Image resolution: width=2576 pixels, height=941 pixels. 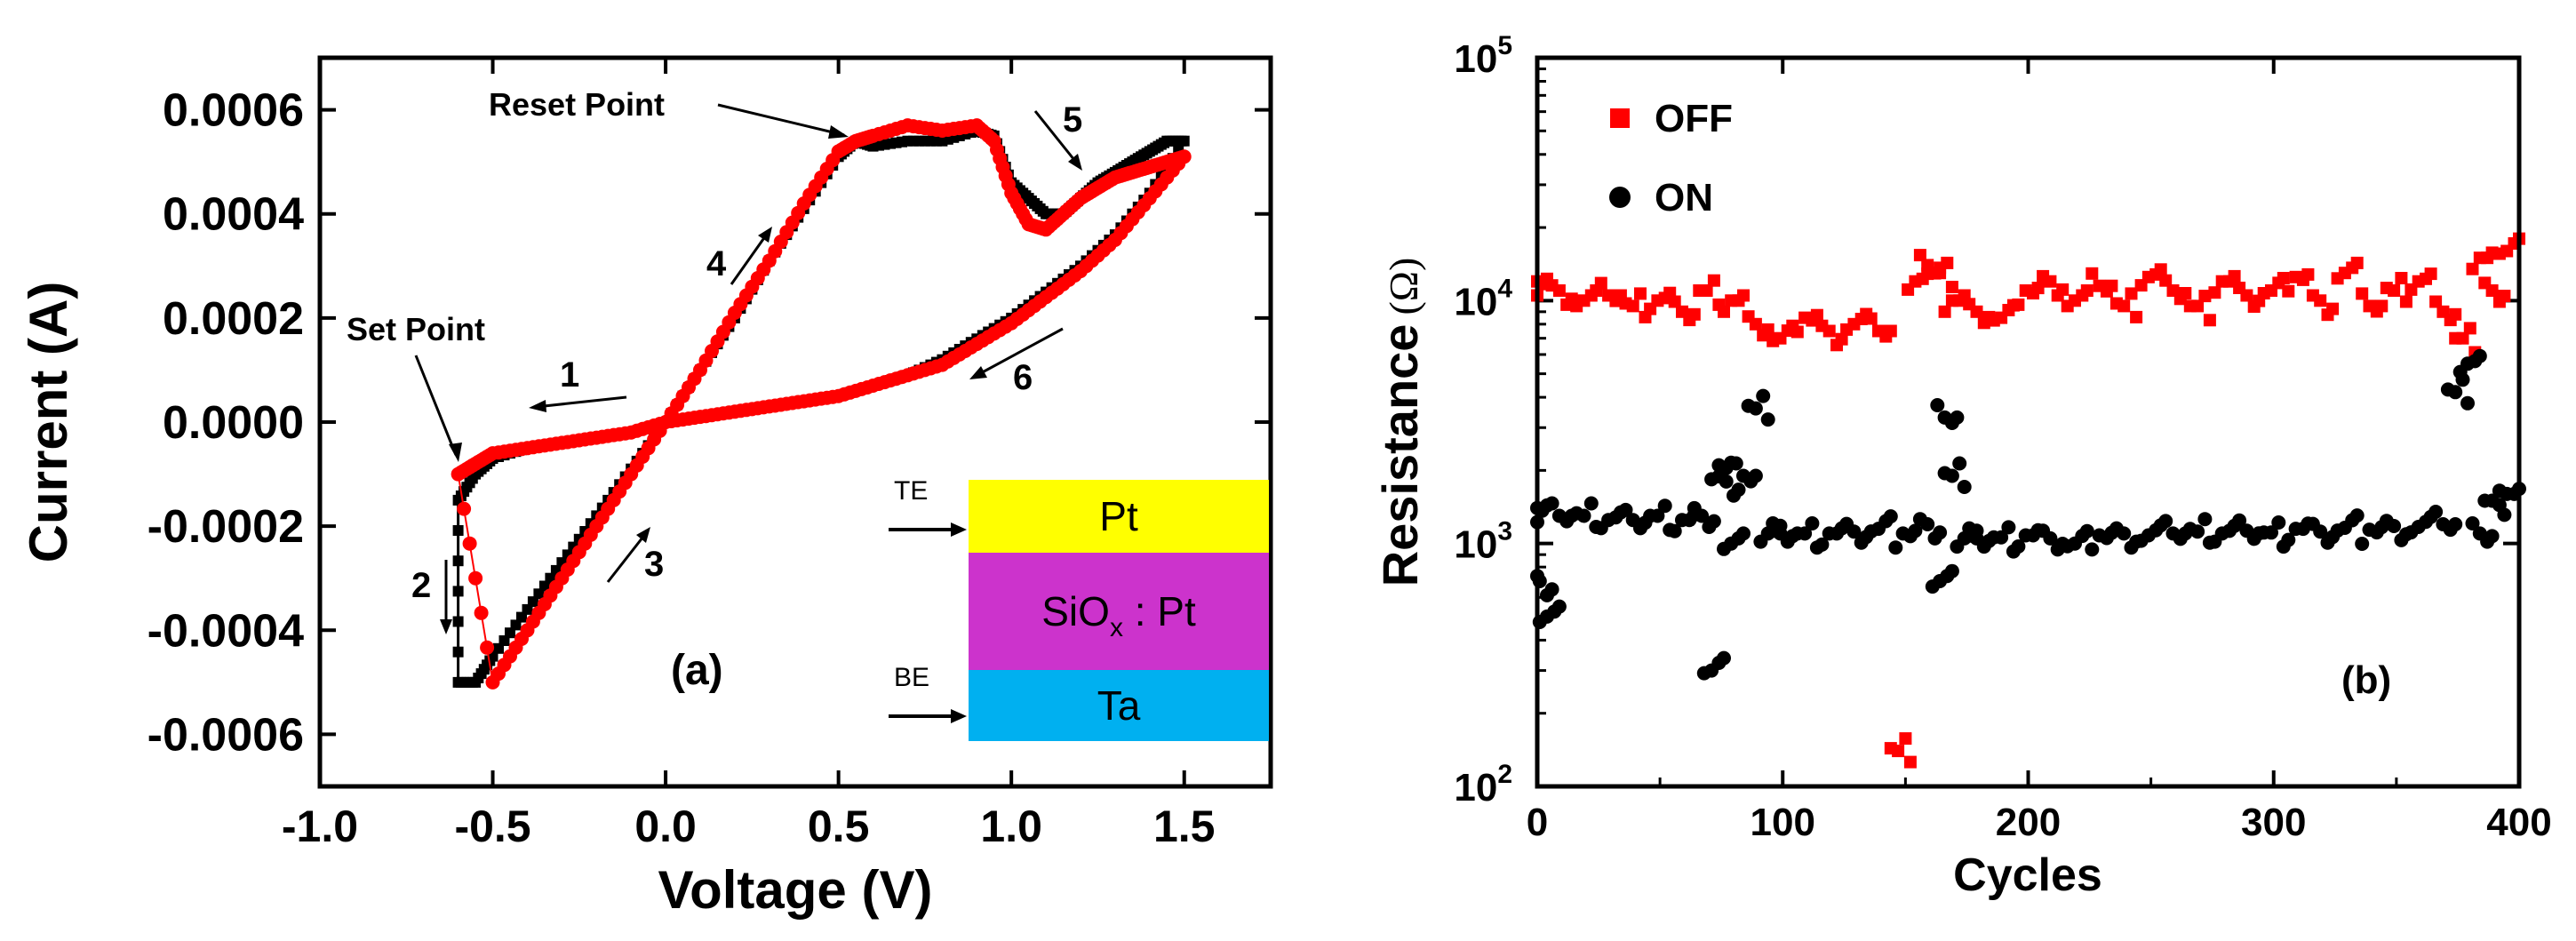 I want to click on panel-b-y-tick-label: 10³, so click(x=1483, y=542).